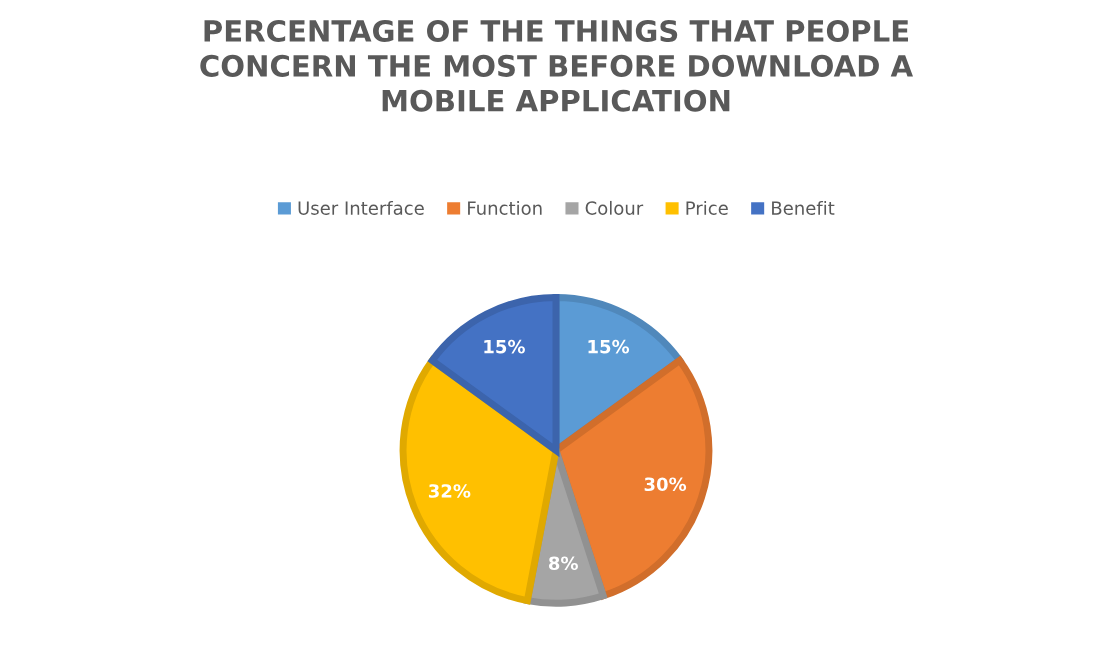 The image size is (1112, 648). What do you see at coordinates (361, 207) in the screenshot?
I see `legend-label: User Interface` at bounding box center [361, 207].